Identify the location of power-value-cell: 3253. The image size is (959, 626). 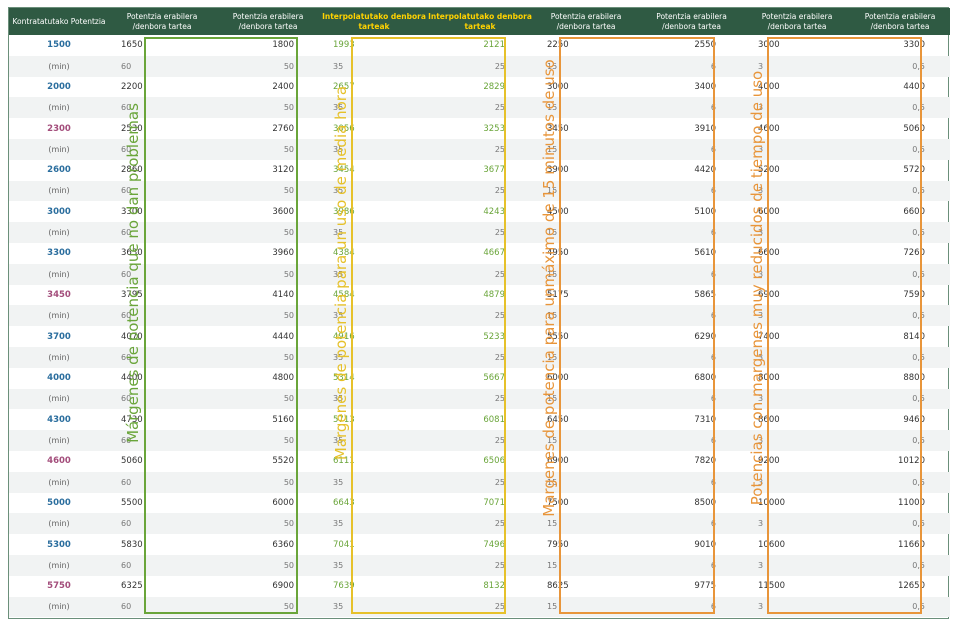
(494, 128).